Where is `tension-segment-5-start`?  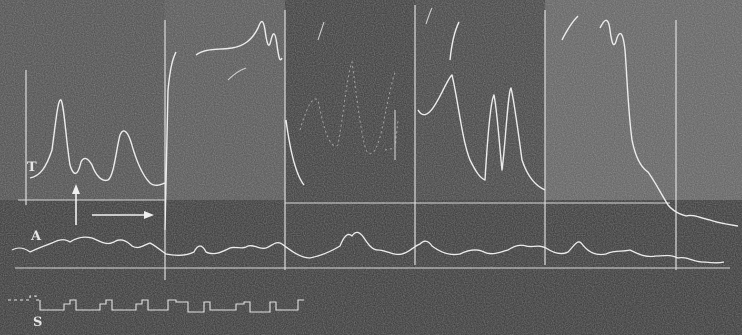
tension-segment-5-start is located at coordinates (570, 28).